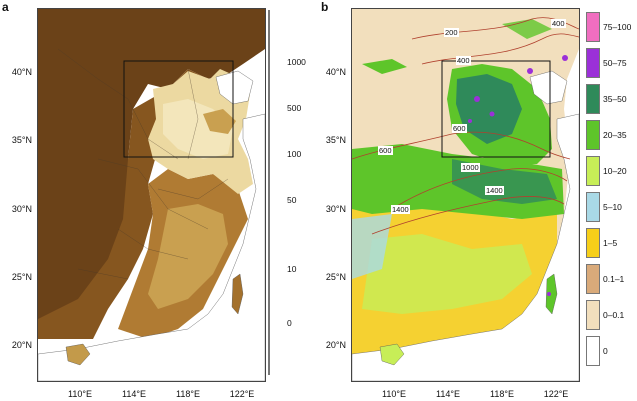  What do you see at coordinates (325, 7) in the screenshot?
I see `panel-b-letter: b` at bounding box center [325, 7].